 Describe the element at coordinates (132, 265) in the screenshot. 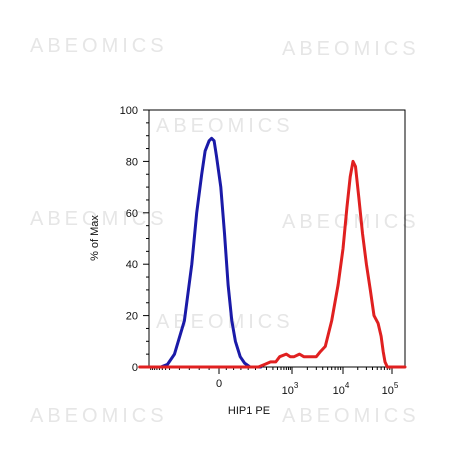

I see `y-tick-label: 40` at that location.